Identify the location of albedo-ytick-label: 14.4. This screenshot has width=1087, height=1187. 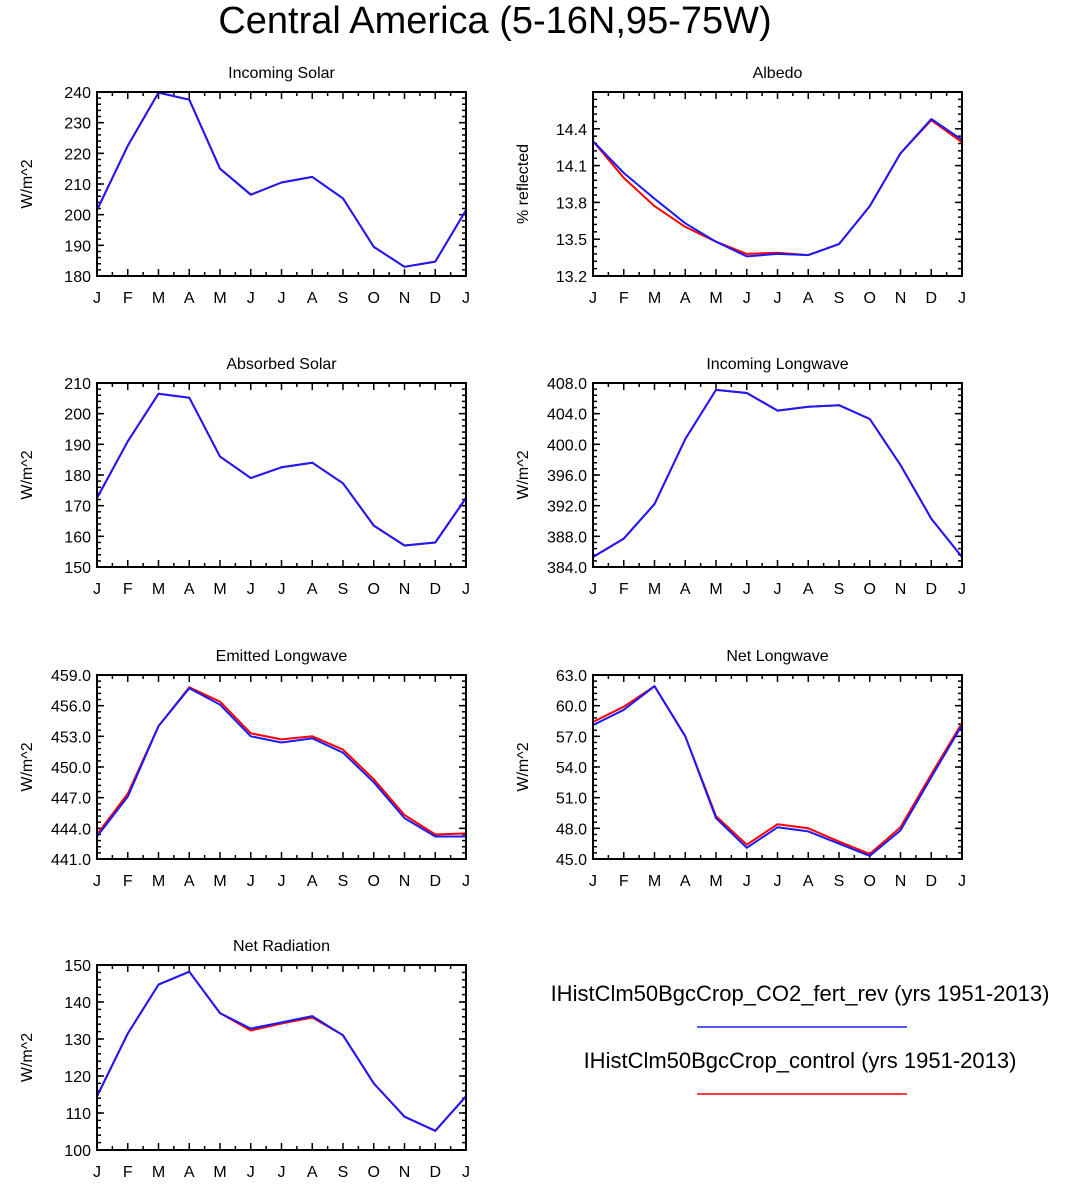
(571, 130).